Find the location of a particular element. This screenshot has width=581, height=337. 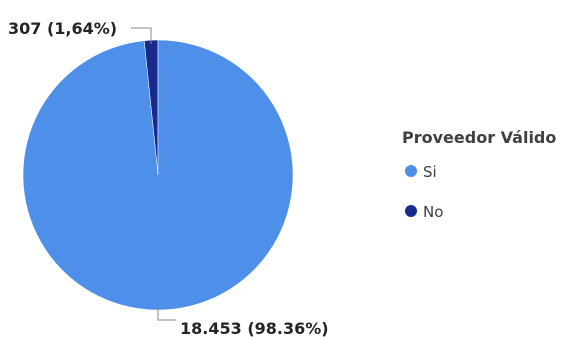

legend-marker-si is located at coordinates (411, 171).